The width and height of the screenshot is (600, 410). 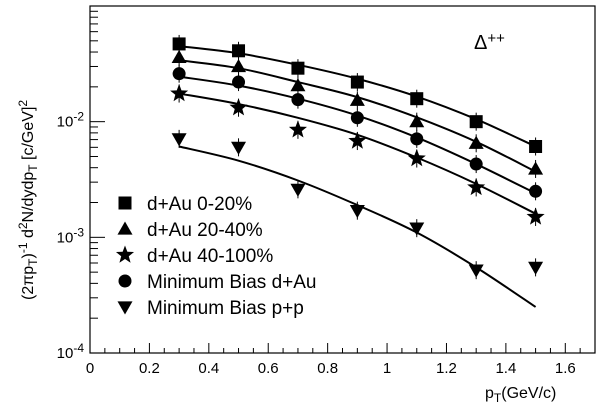 What do you see at coordinates (225, 308) in the screenshot?
I see `legend-label-4: Minimum Bias p+p` at bounding box center [225, 308].